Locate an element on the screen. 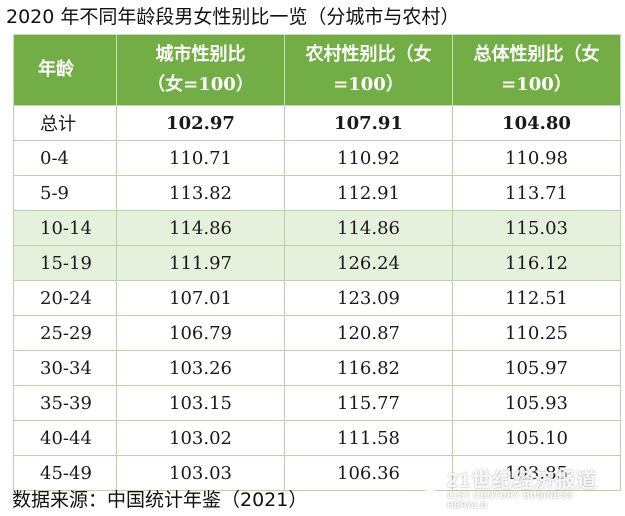  overall-ratio-cell: 110.25 is located at coordinates (536, 333).